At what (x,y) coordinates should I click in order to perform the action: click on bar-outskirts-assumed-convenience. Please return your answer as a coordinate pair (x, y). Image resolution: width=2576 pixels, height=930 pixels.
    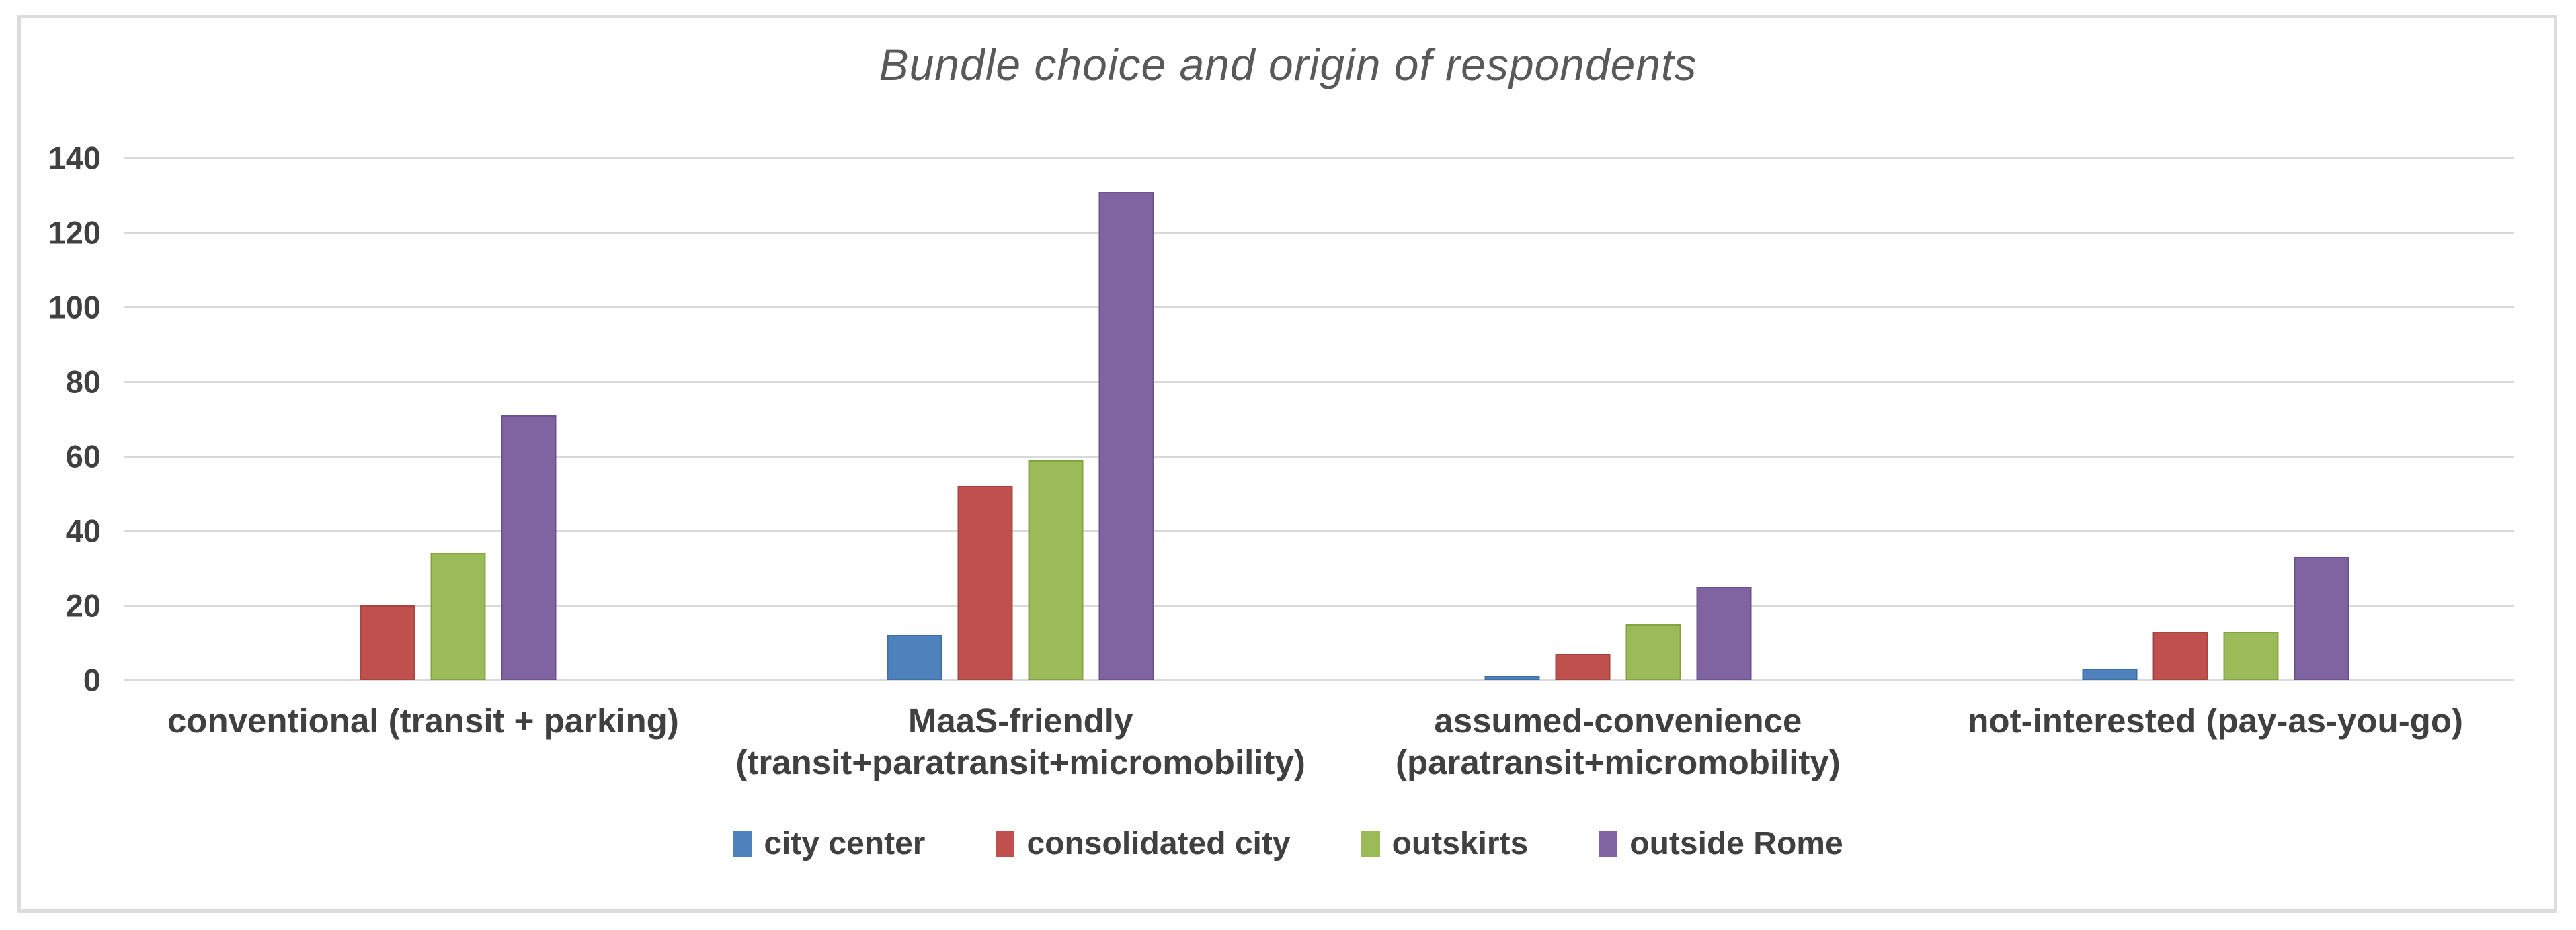
    Looking at the image, I should click on (1653, 652).